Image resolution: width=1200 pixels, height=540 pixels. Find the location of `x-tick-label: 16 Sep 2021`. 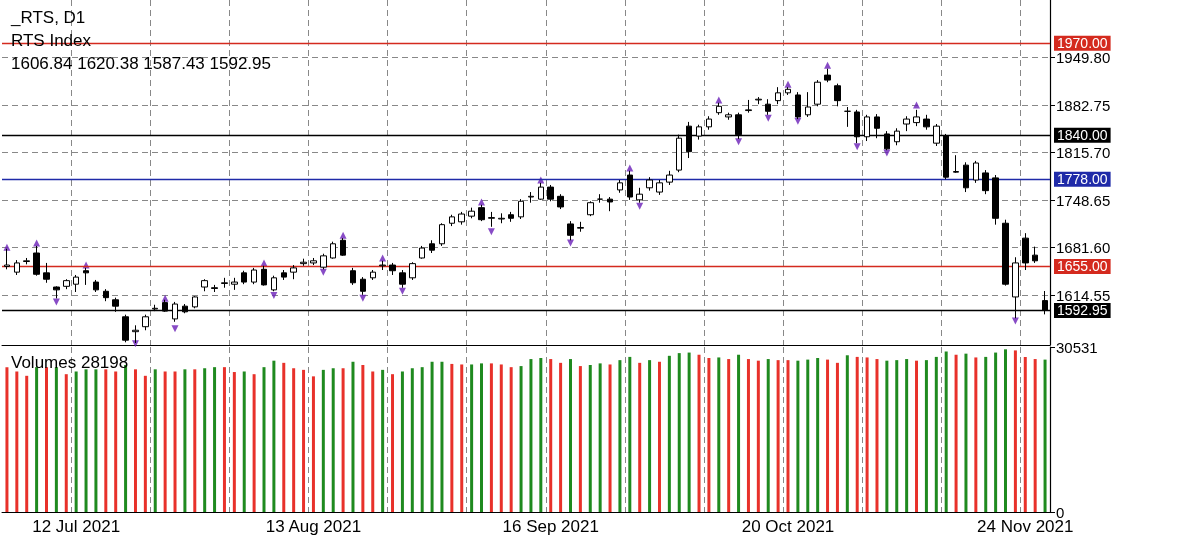

x-tick-label: 16 Sep 2021 is located at coordinates (550, 526).